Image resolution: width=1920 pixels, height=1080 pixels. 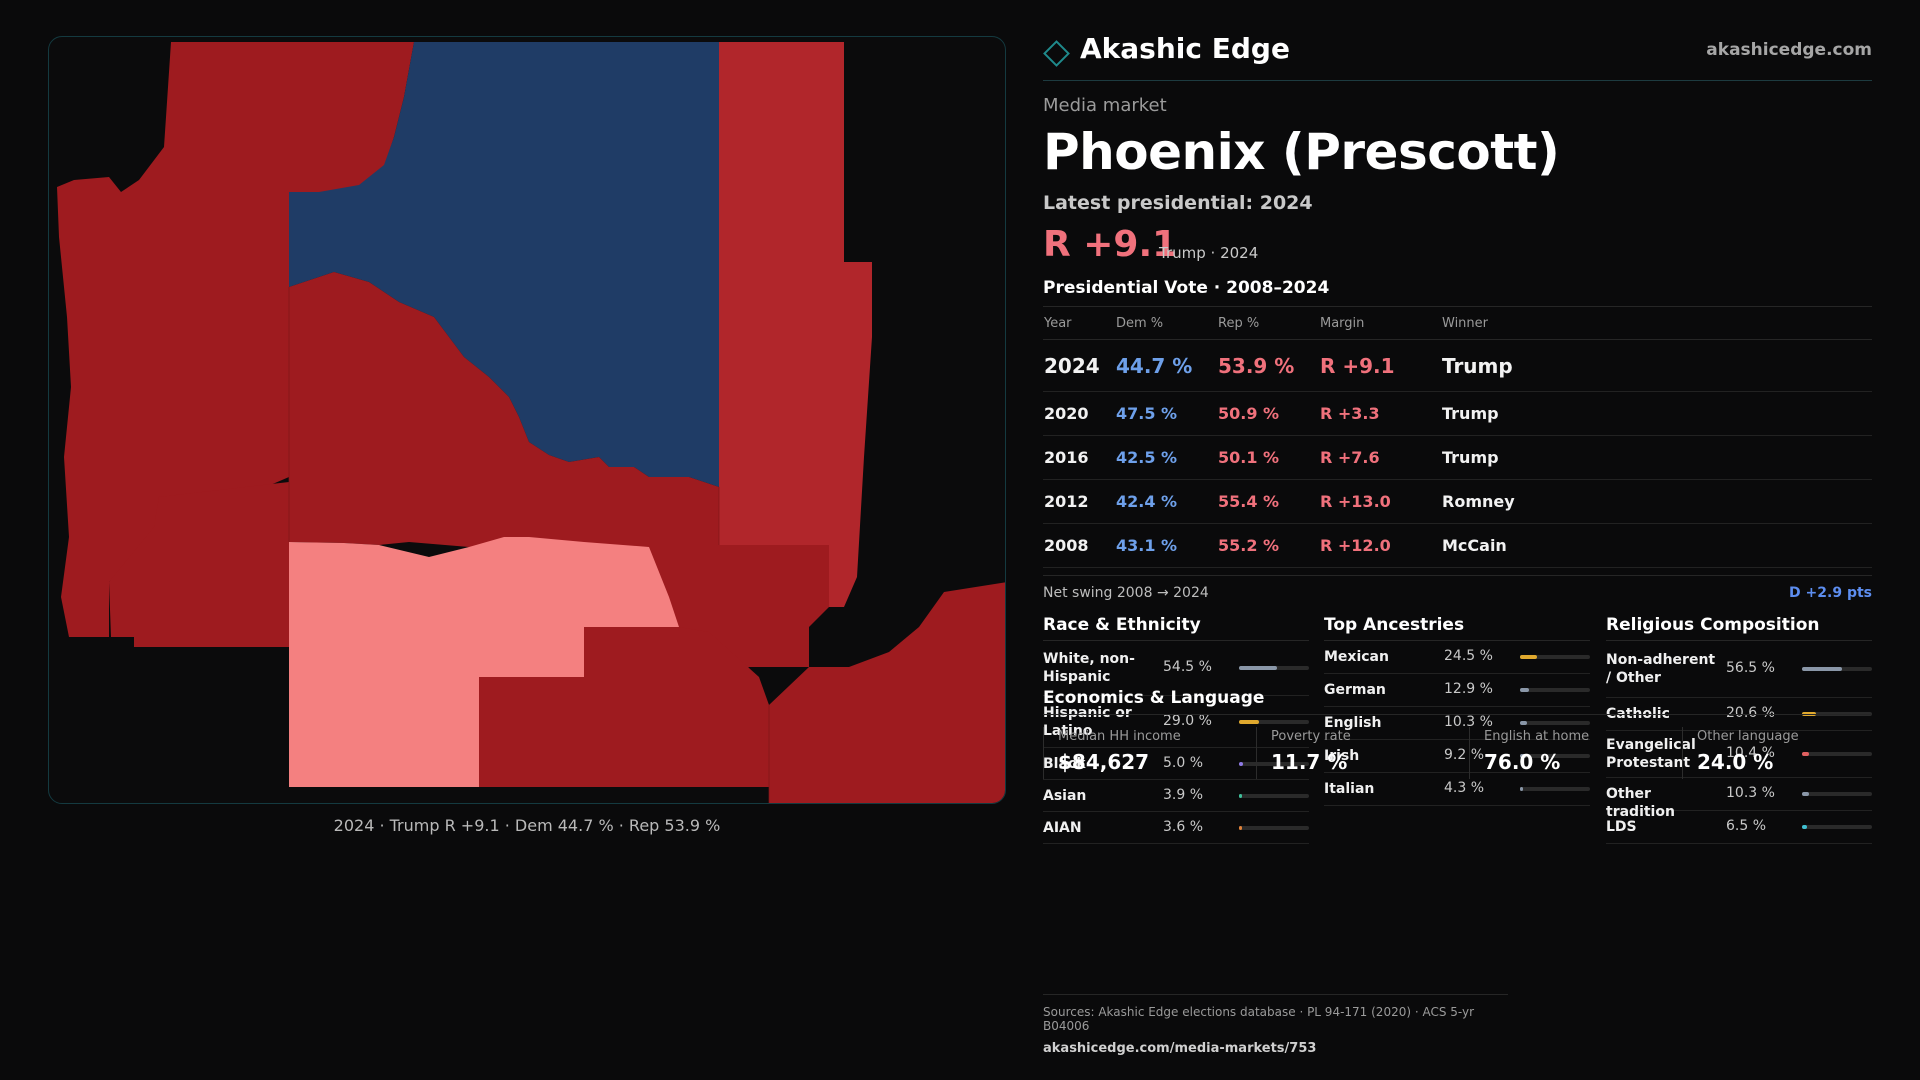 I want to click on ancestry-label: Irish, so click(x=1342, y=756).